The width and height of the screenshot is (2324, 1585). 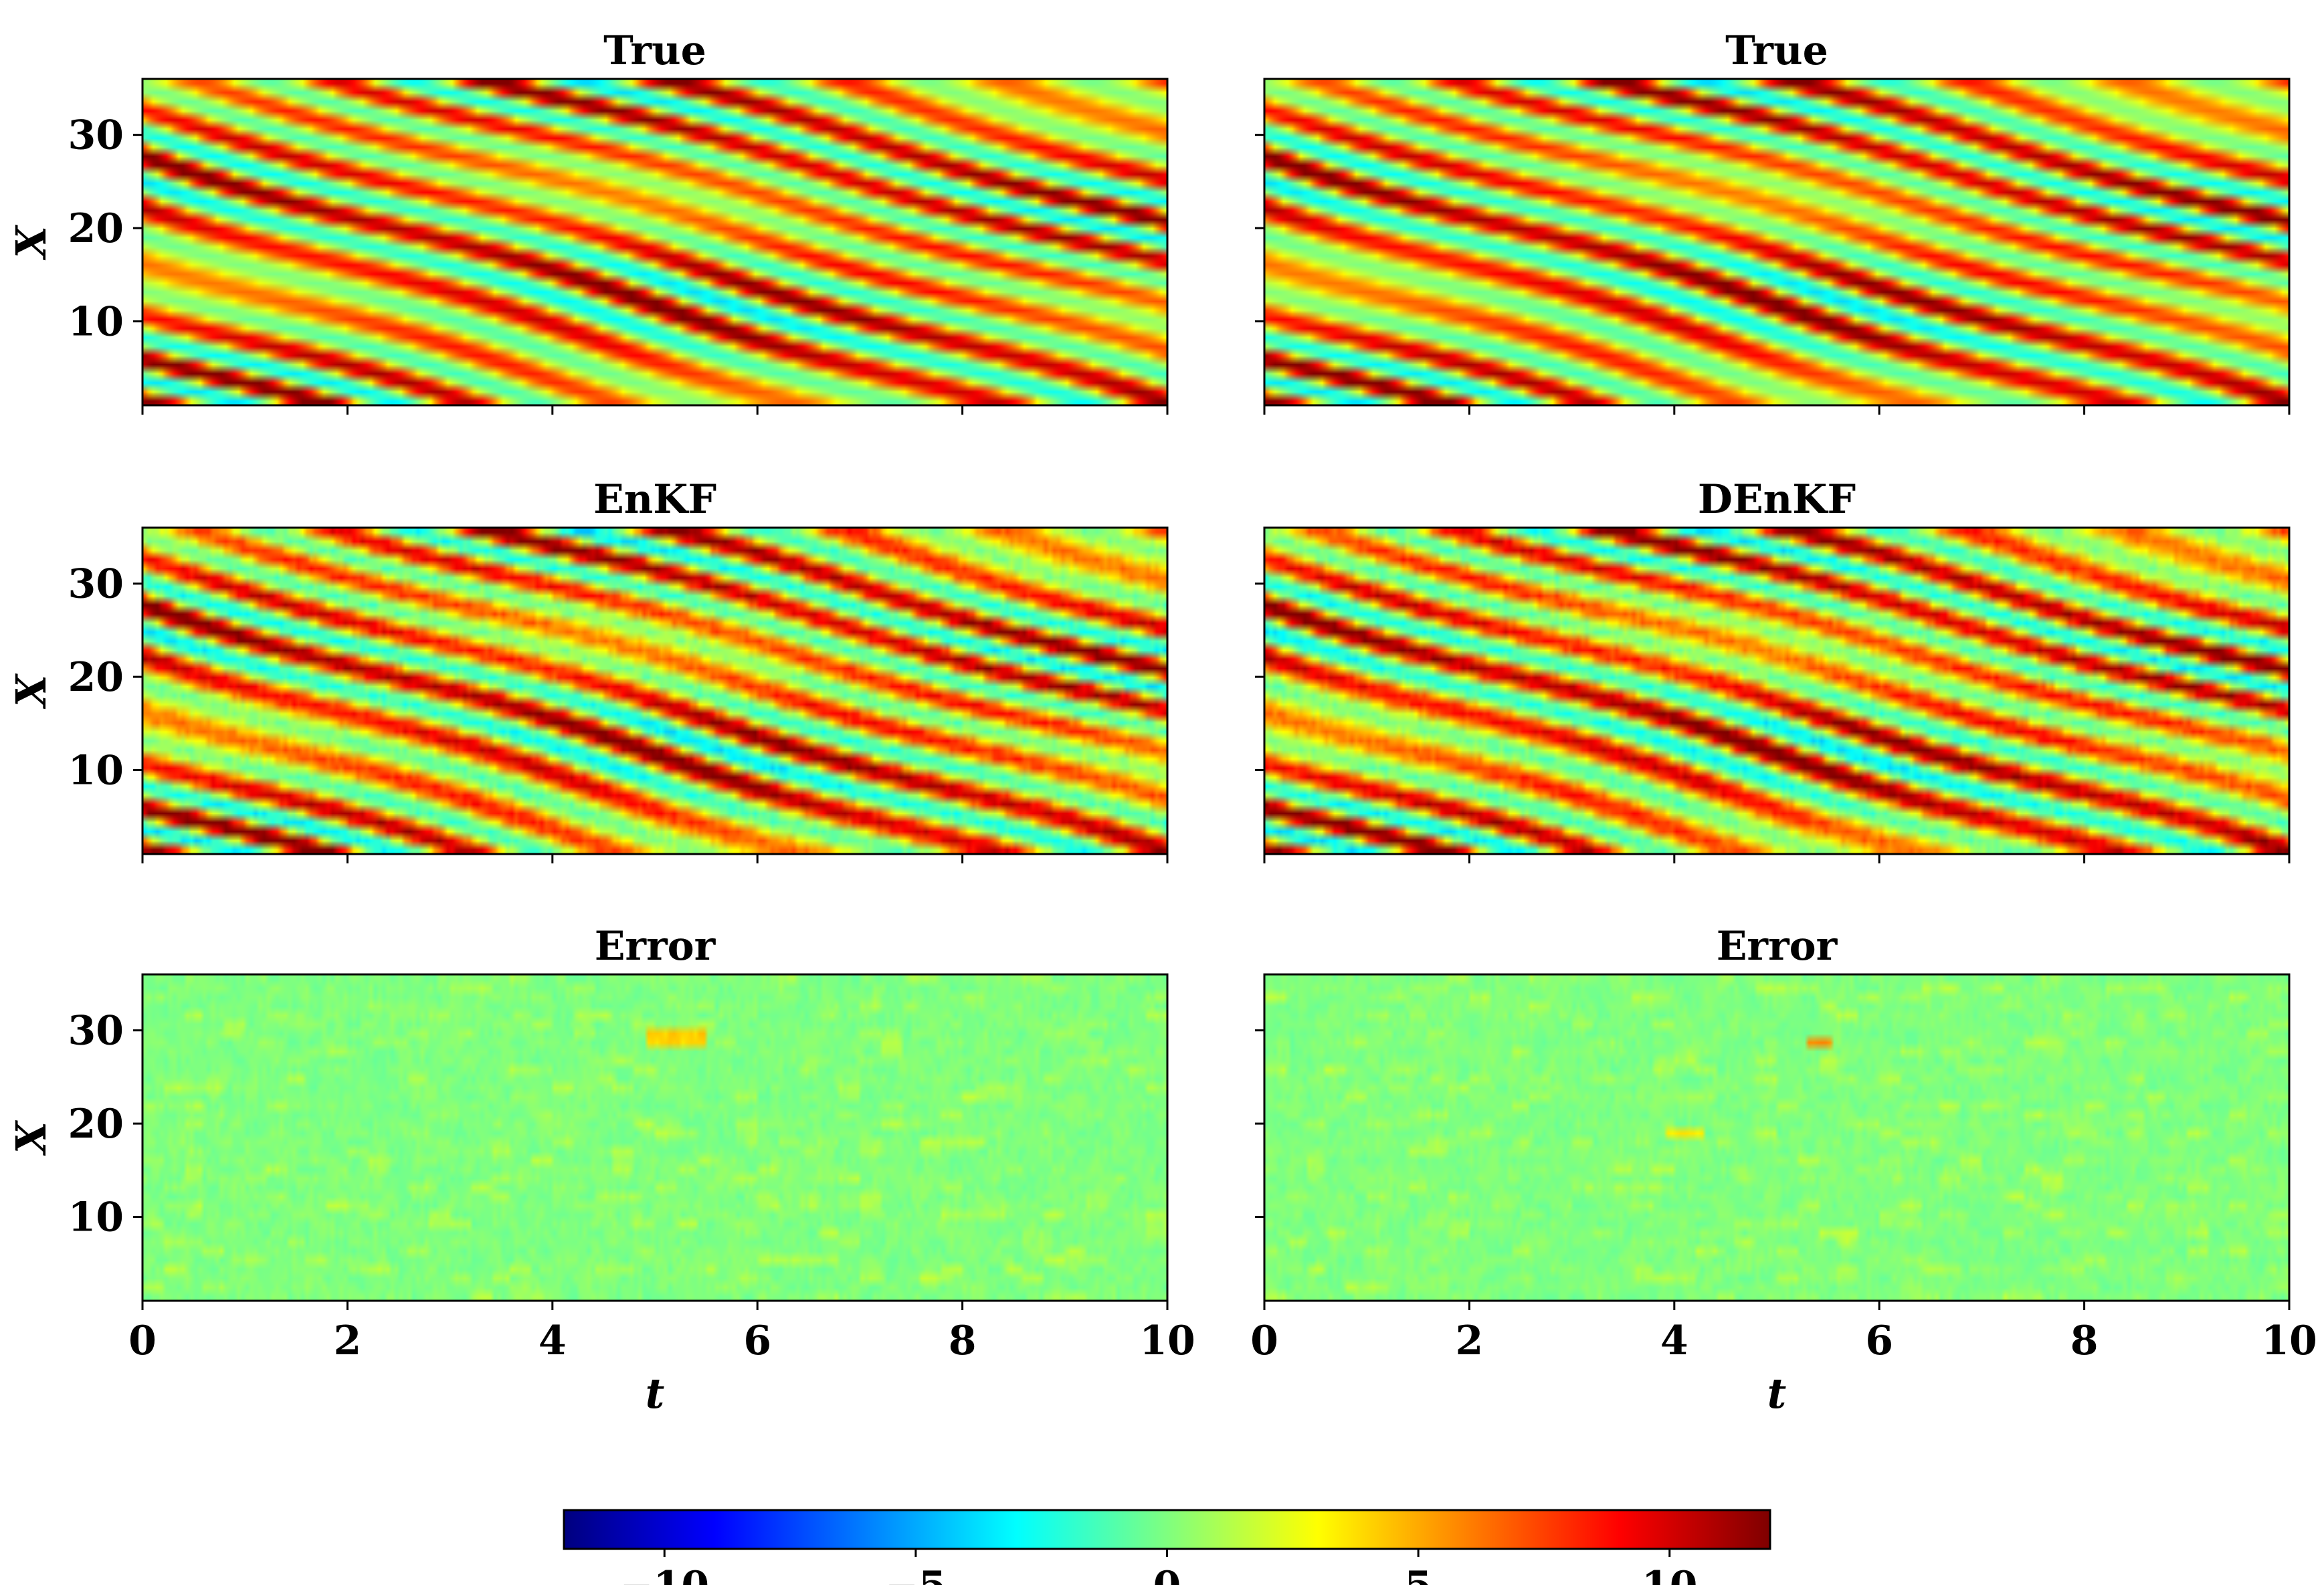 I want to click on panel-3-denkf: DEnKF, so click(x=1773, y=669).